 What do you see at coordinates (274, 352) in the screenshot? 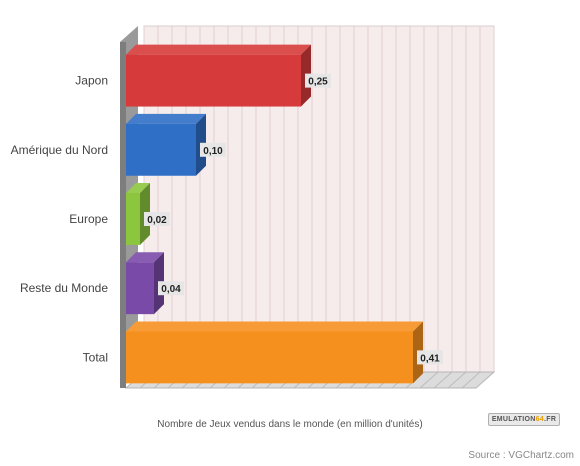
I see `bar-total` at bounding box center [274, 352].